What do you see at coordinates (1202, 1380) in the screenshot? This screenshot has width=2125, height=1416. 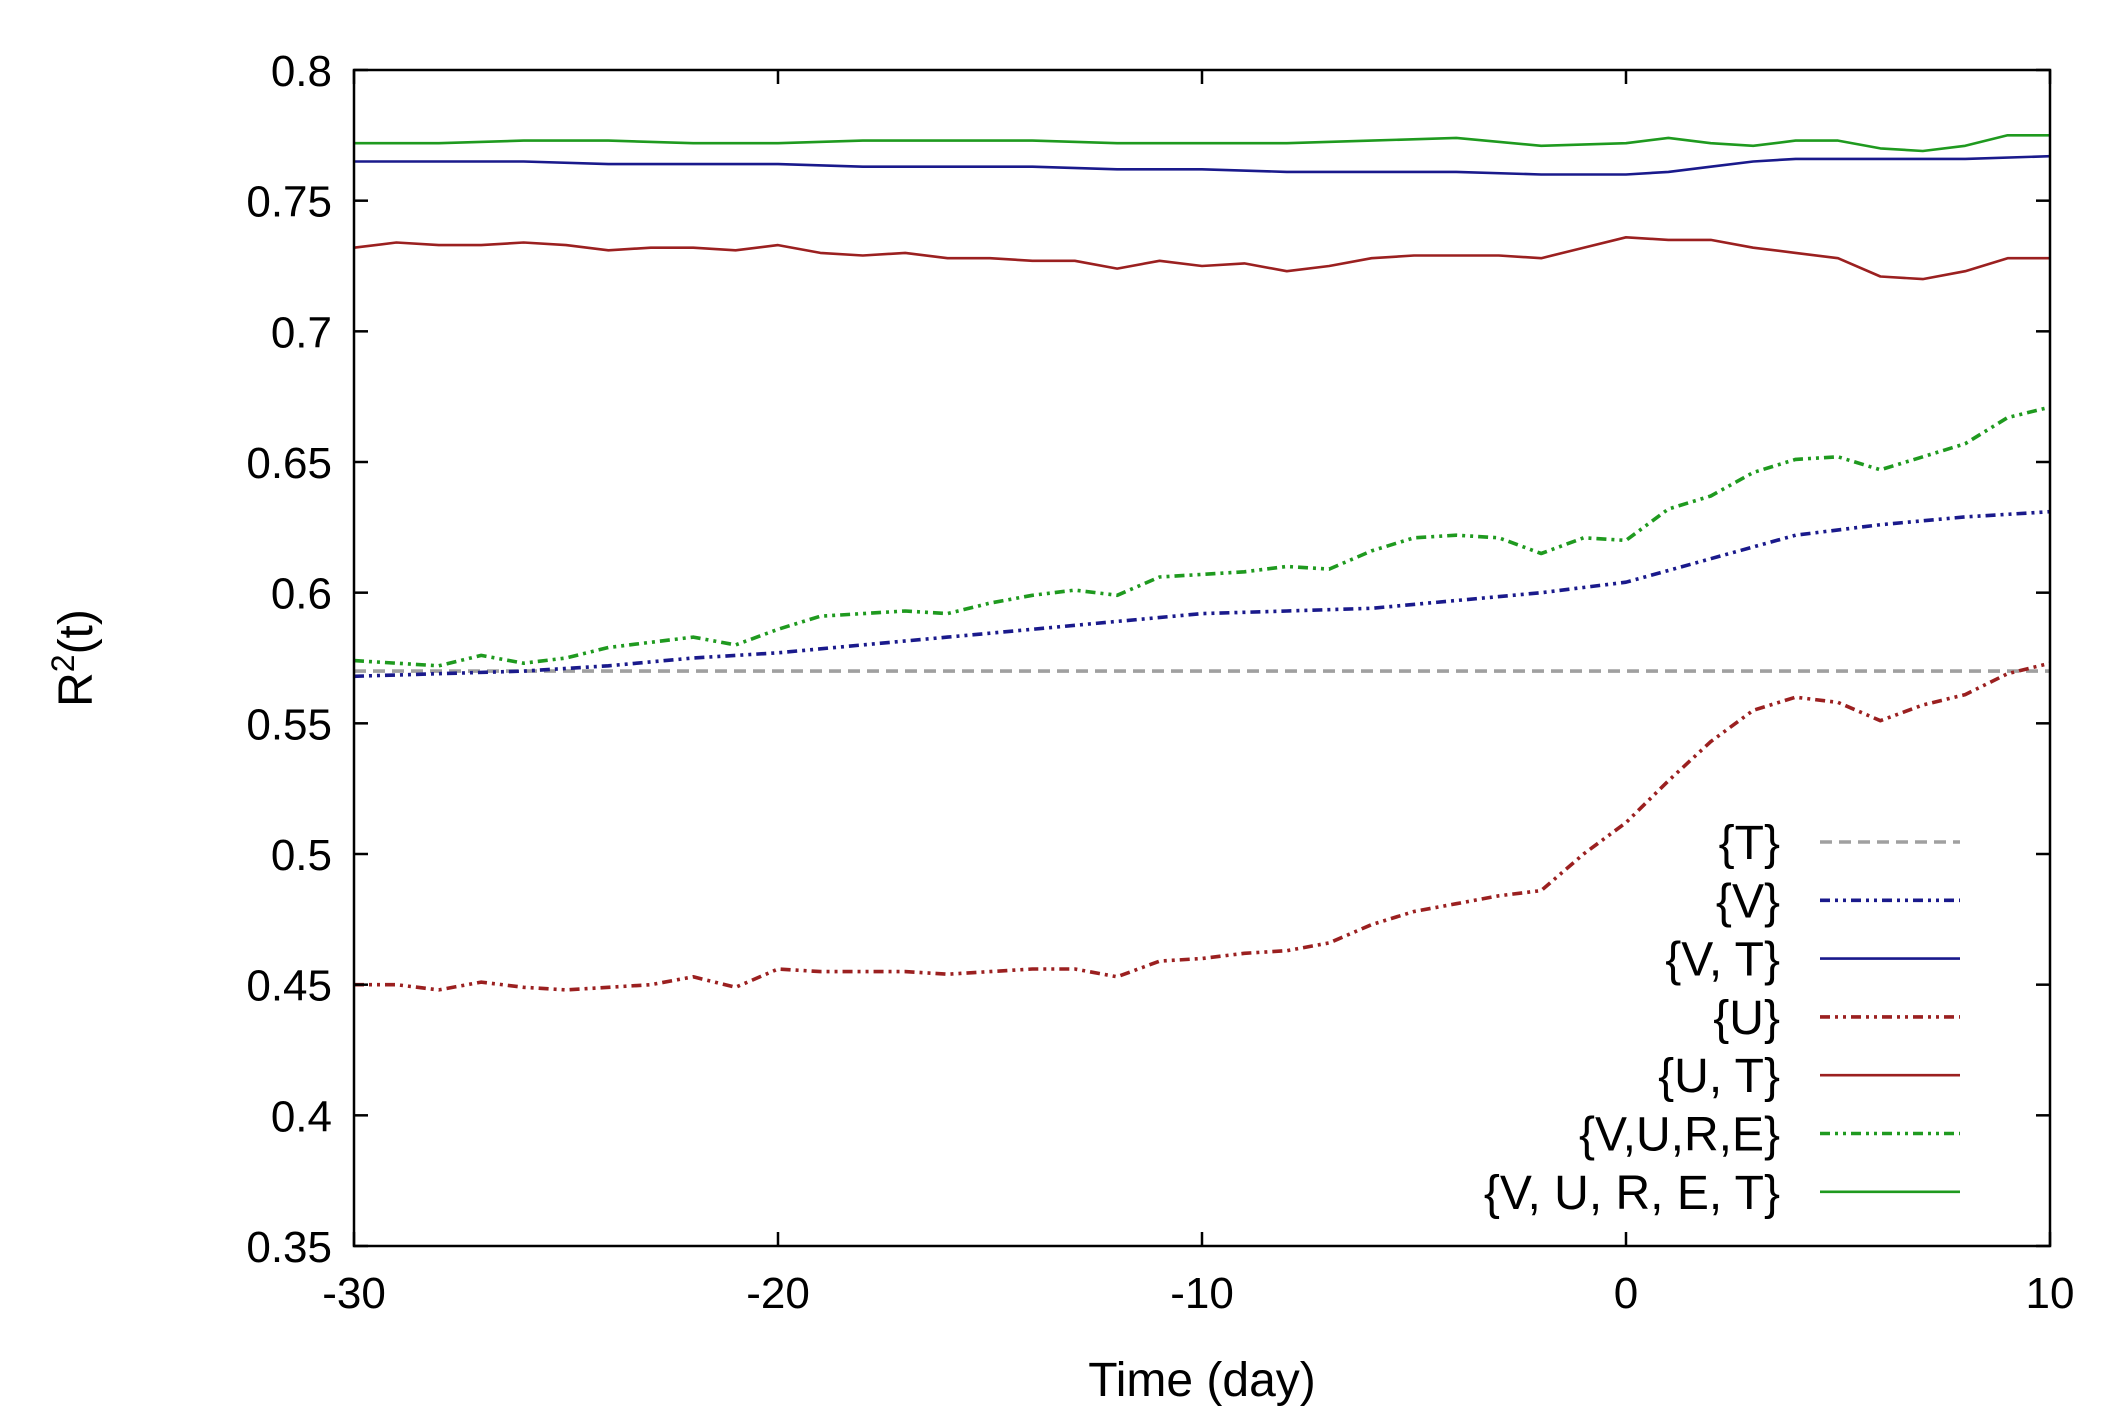 I see `x-axis-title: Time (day)` at bounding box center [1202, 1380].